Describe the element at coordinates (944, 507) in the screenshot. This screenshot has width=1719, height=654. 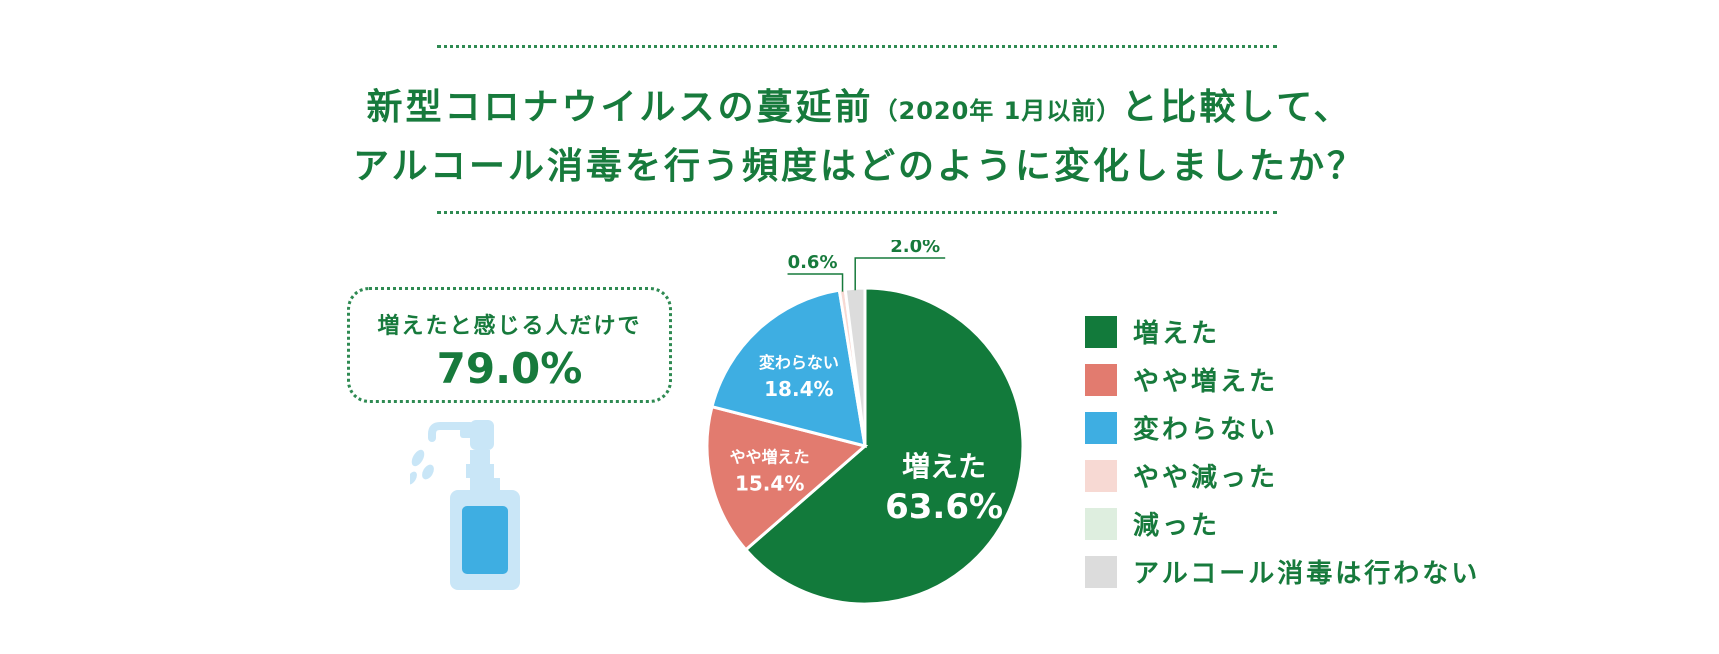
I see `slice-value-0: 63.6%` at that location.